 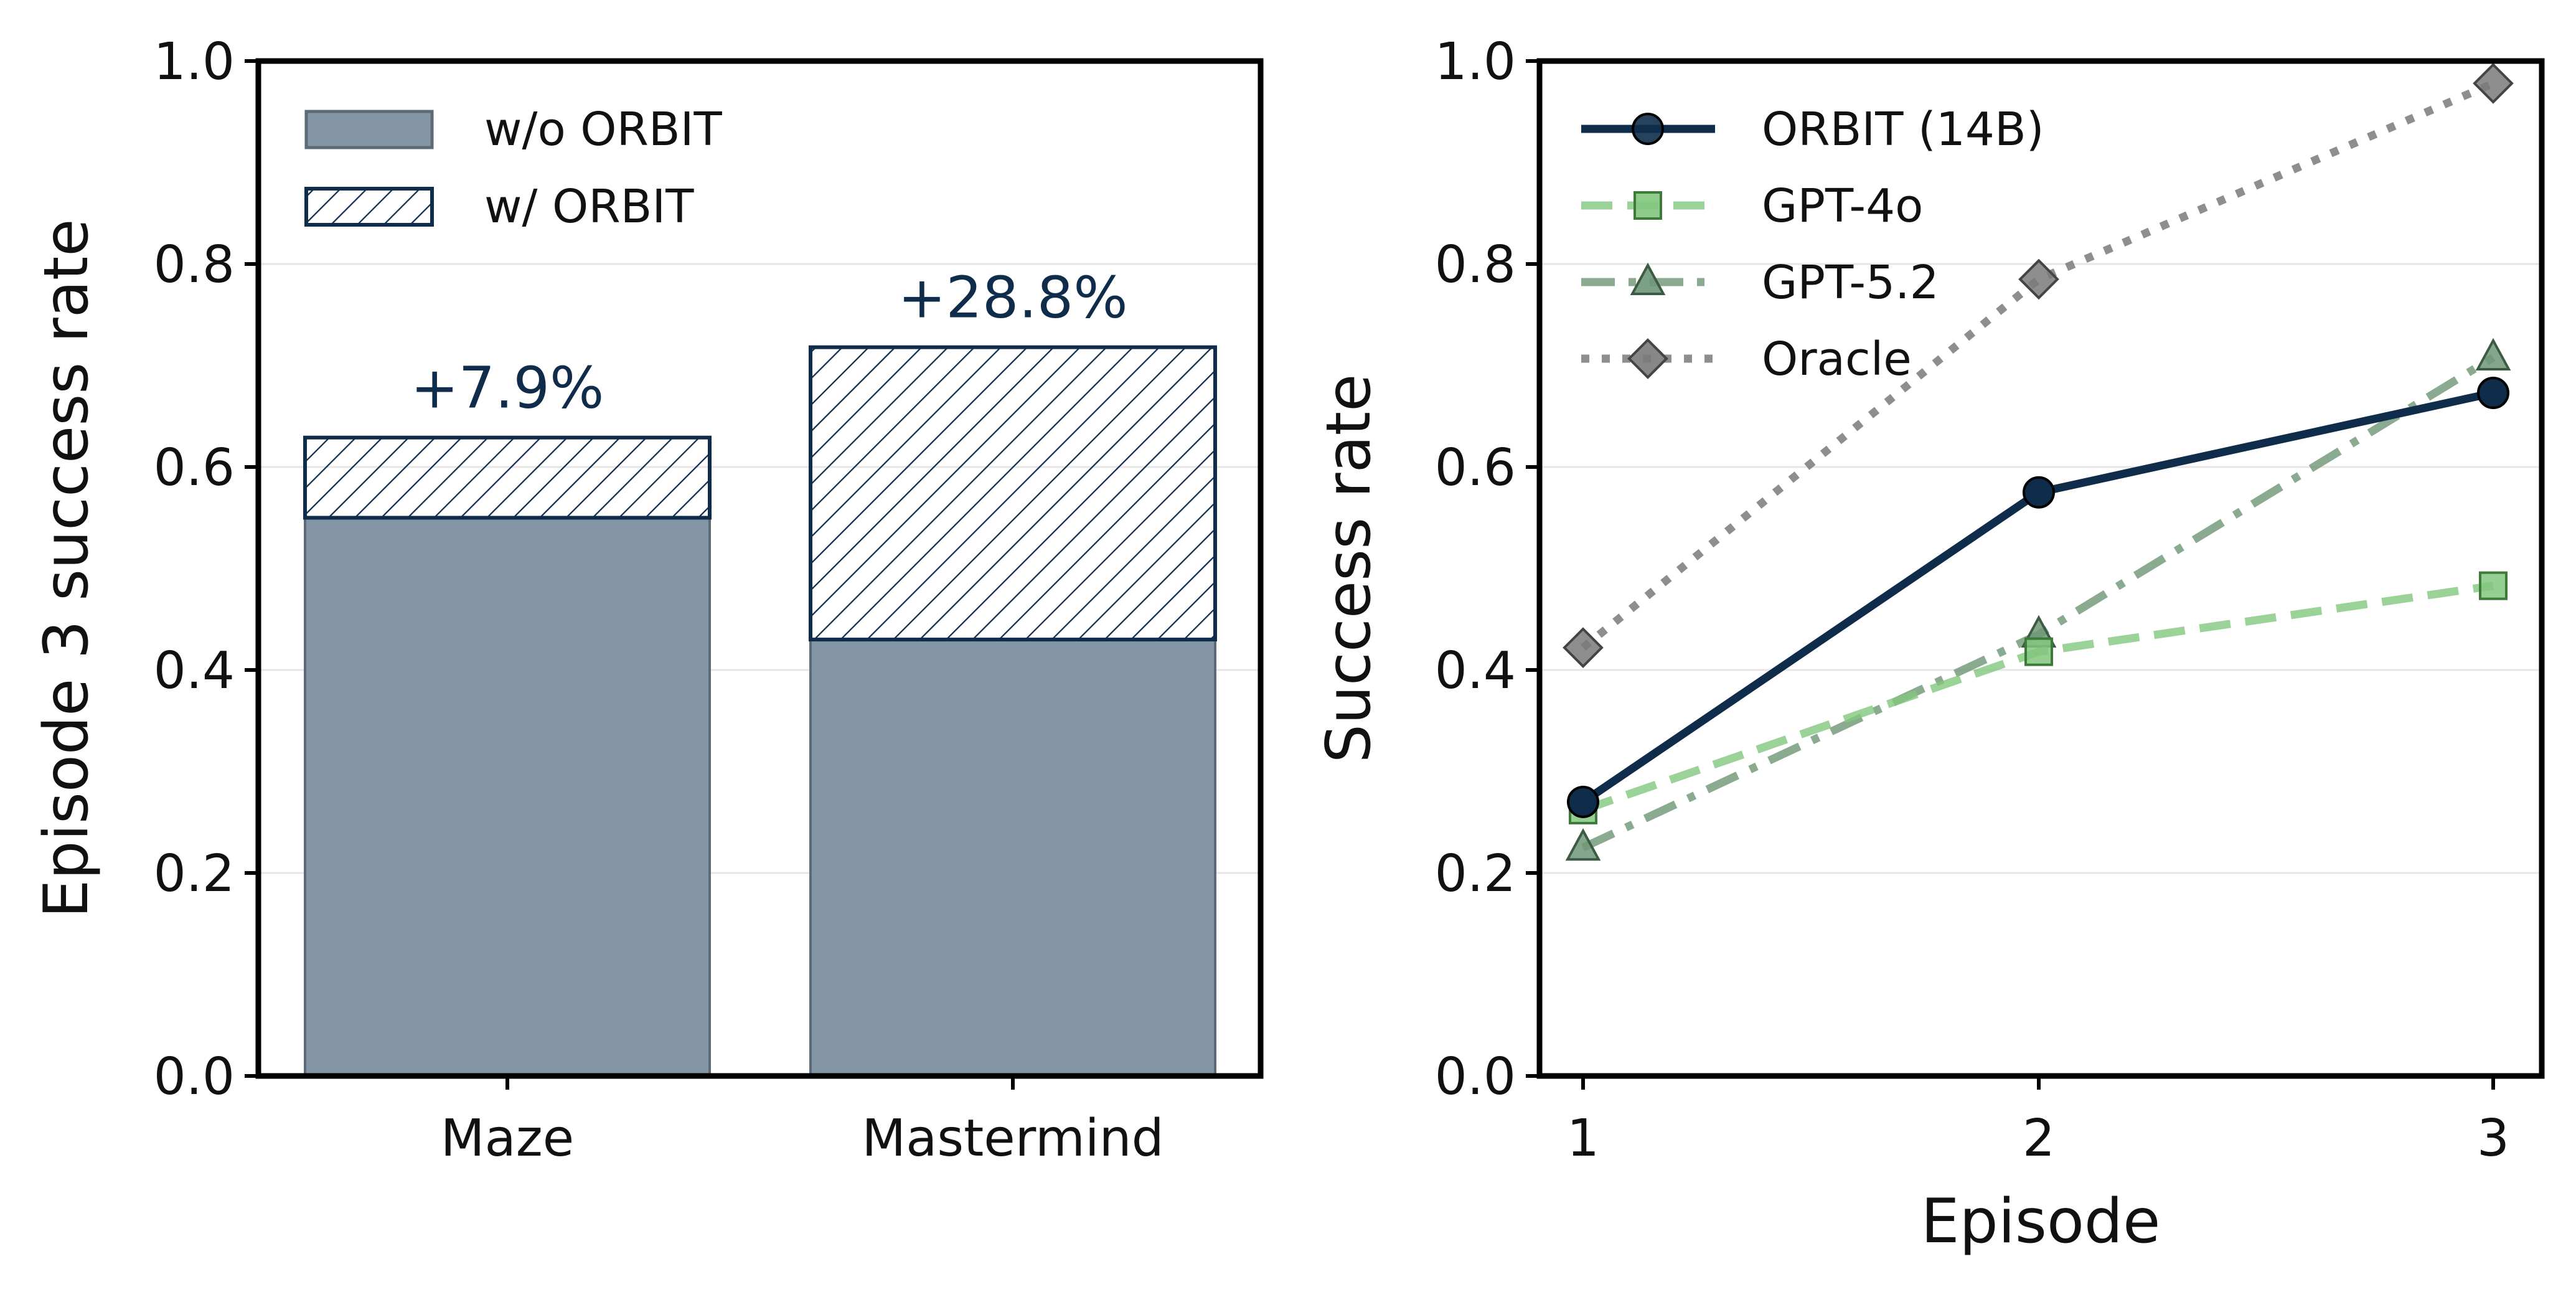 I want to click on right-x-tick-label: 3, so click(x=2493, y=1138).